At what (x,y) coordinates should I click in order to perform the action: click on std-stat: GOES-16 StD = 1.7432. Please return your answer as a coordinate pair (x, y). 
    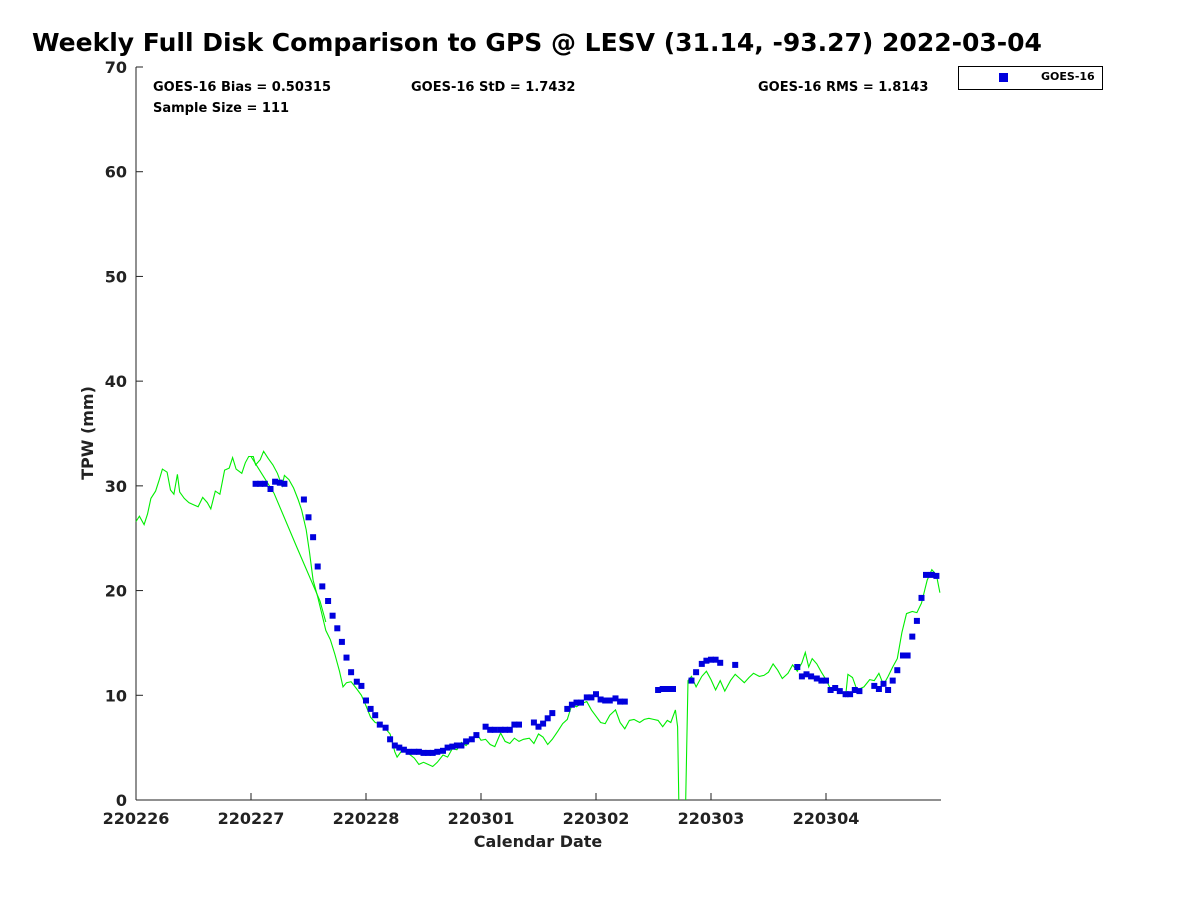
    Looking at the image, I should click on (493, 87).